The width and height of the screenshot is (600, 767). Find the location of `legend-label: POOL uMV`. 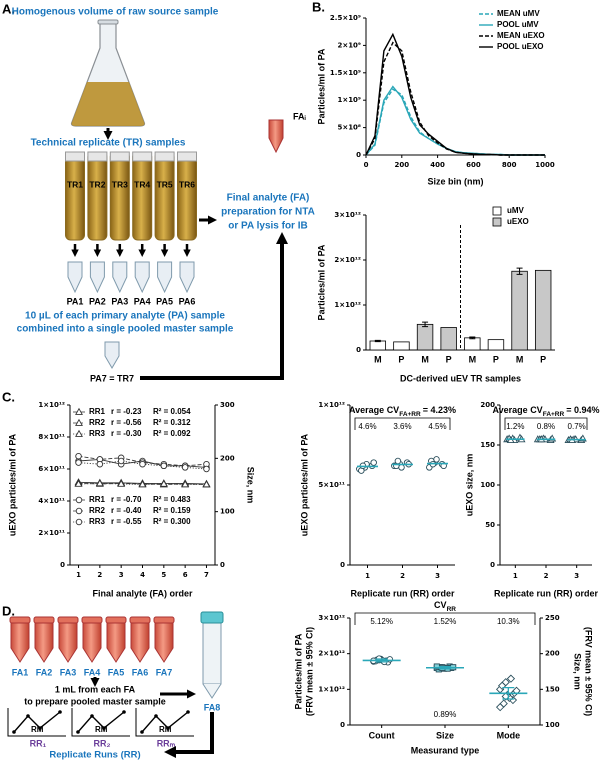

legend-label: POOL uMV is located at coordinates (518, 24).